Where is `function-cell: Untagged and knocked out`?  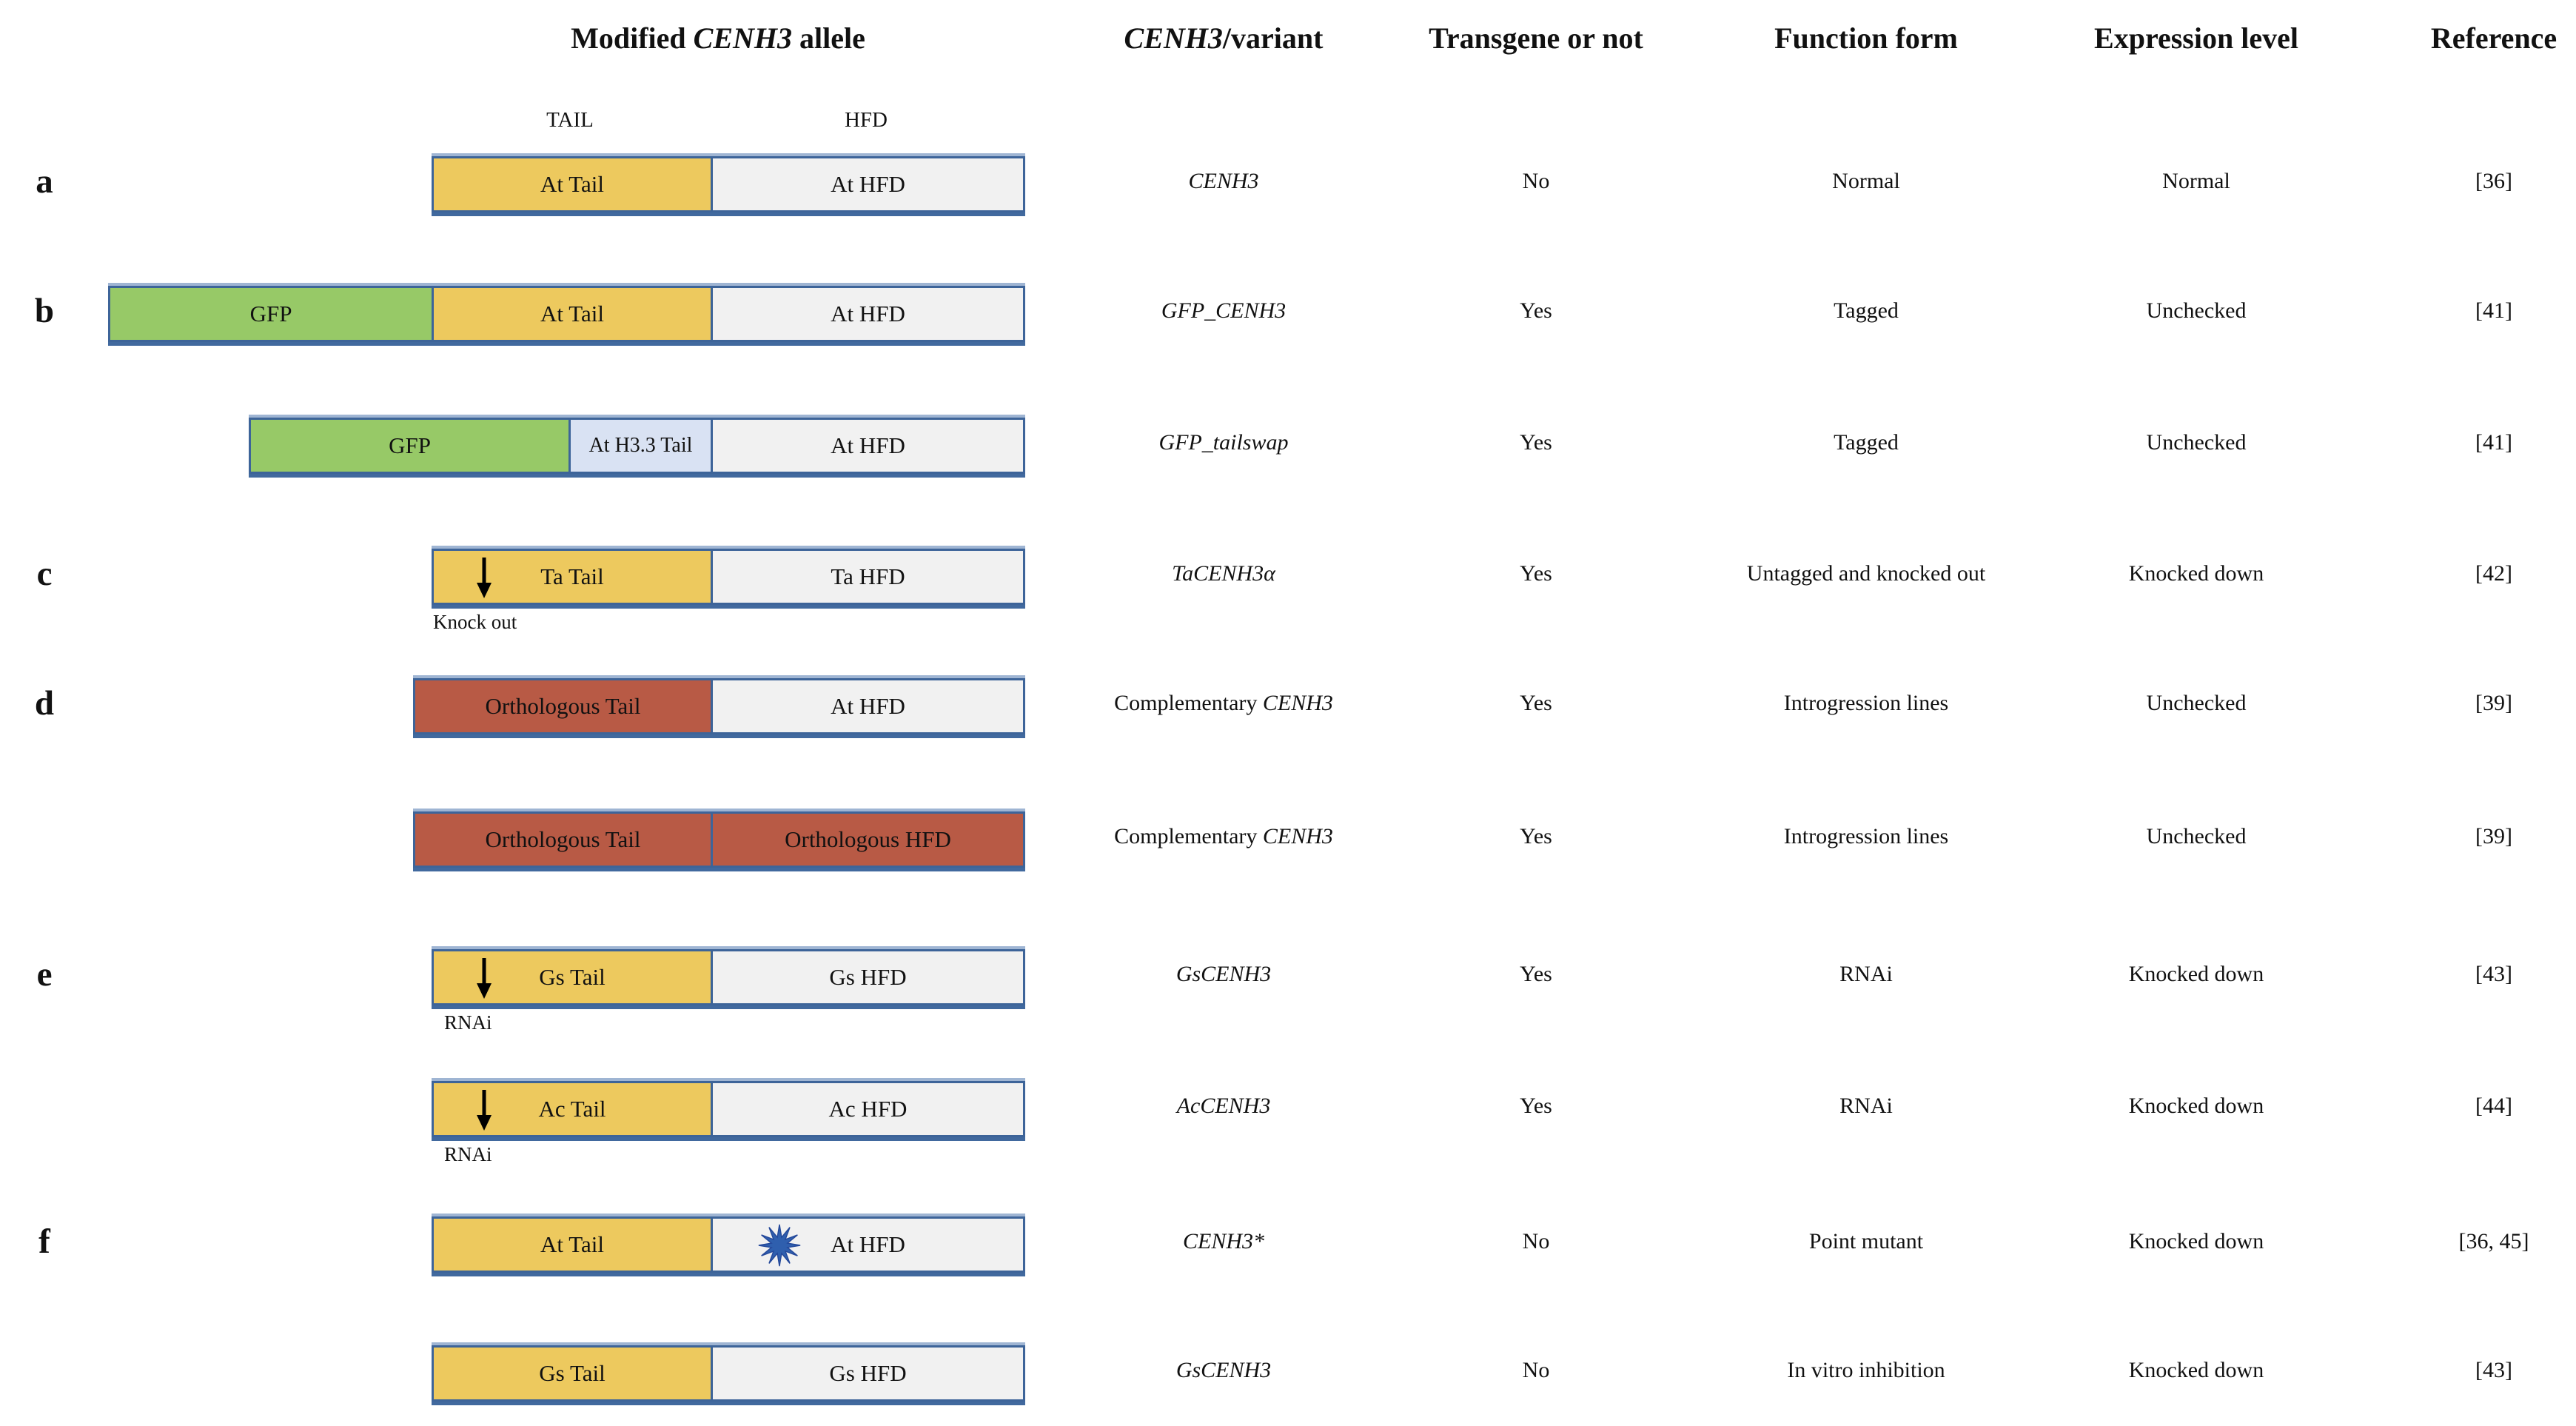 function-cell: Untagged and knocked out is located at coordinates (1866, 573).